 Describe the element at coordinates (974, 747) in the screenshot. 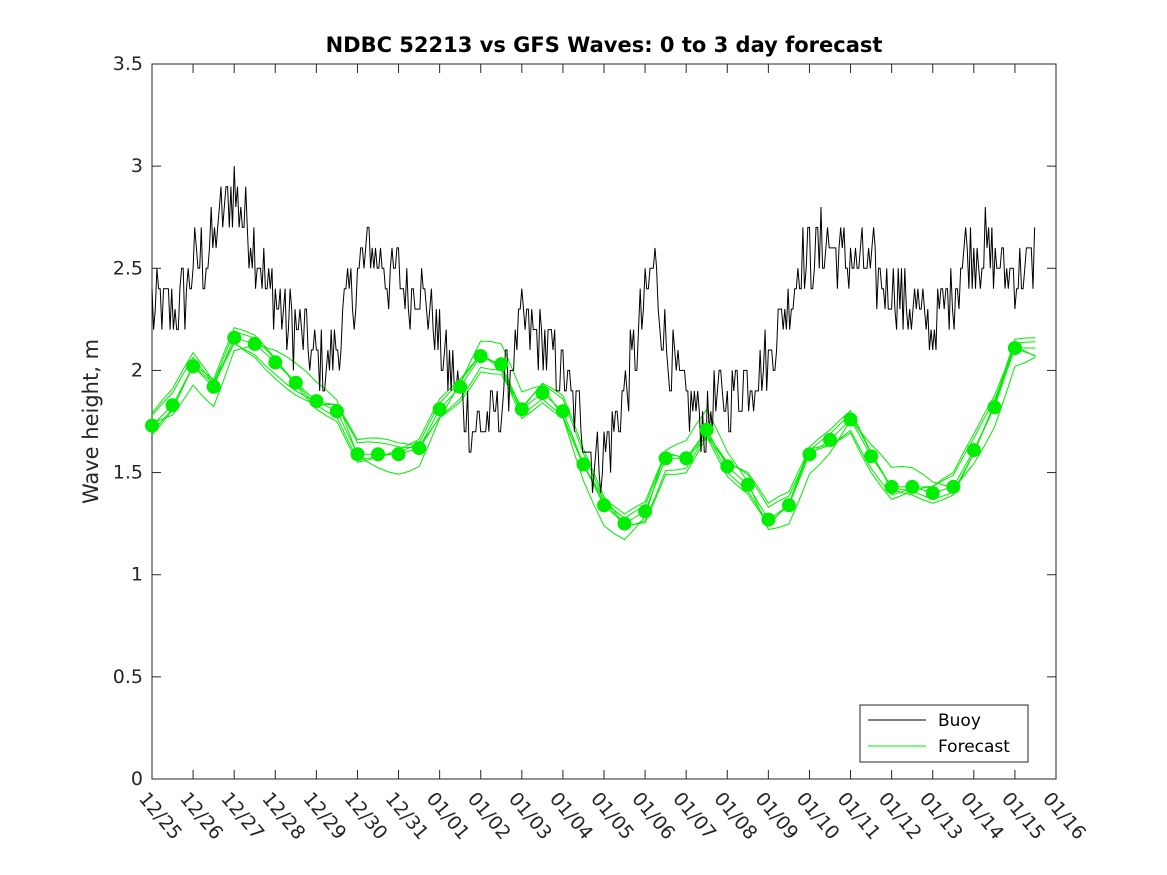

I see `legend-forecast-label: Forecast` at that location.